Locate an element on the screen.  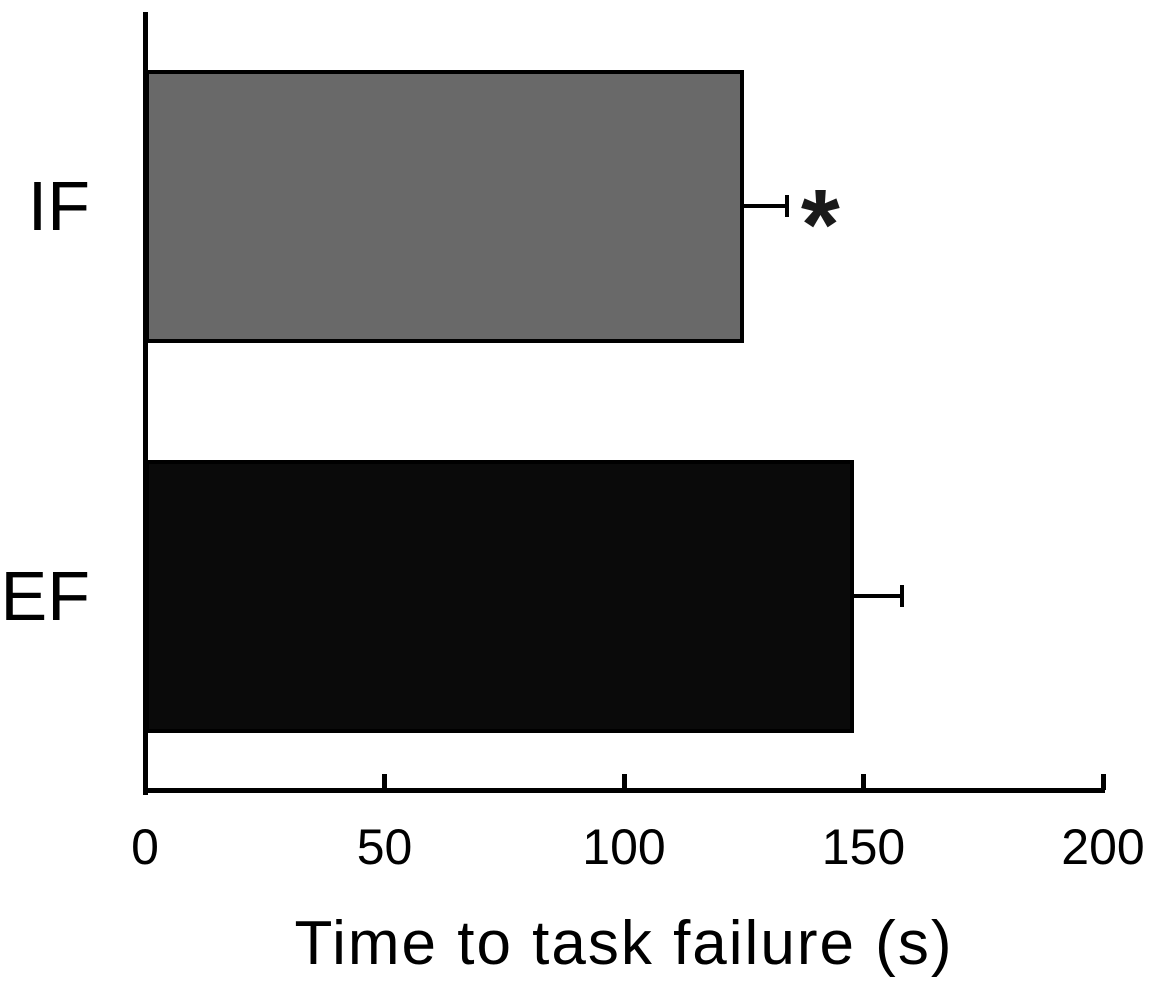
error-bar-if is located at coordinates (765, 206).